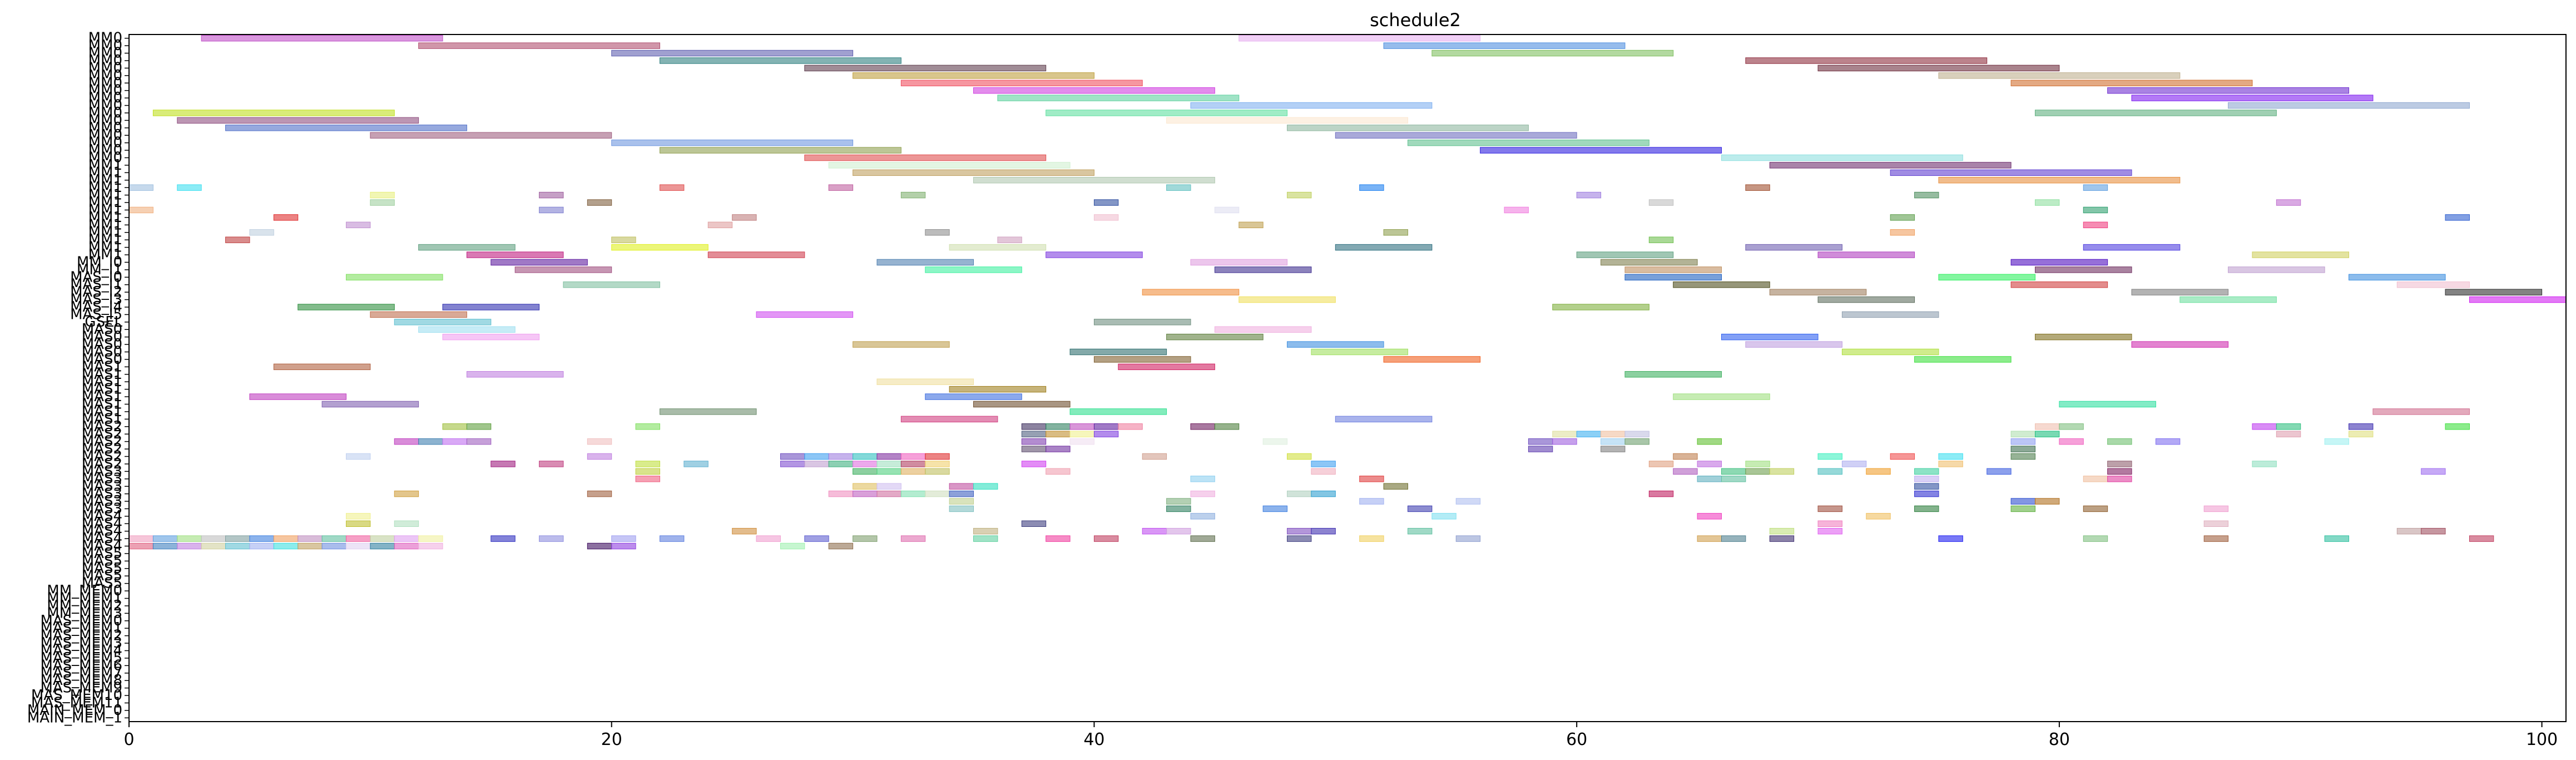  Describe the element at coordinates (2059, 739) in the screenshot. I see `x-tick-label: 80` at that location.